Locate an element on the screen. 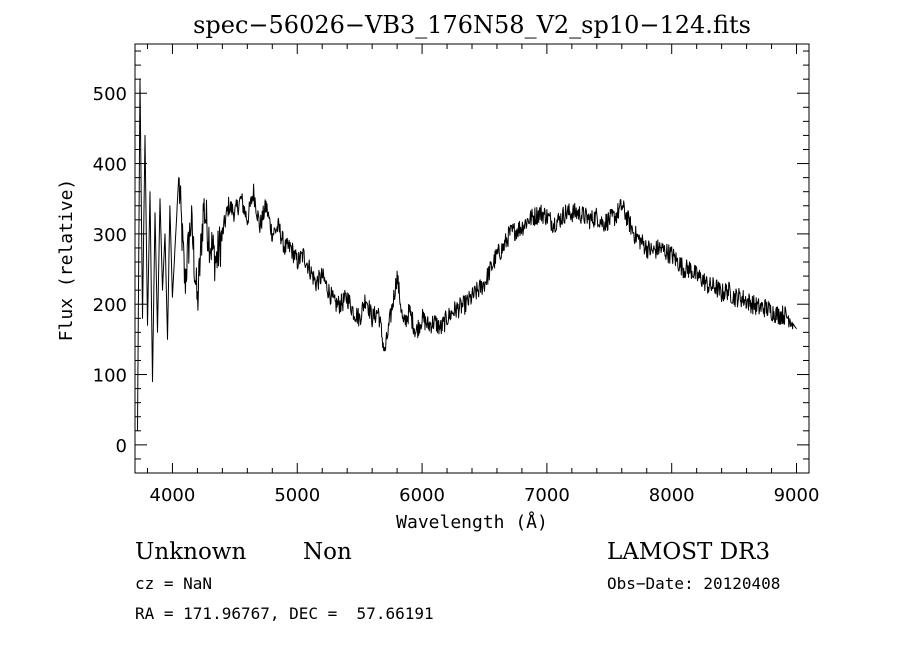 The height and width of the screenshot is (649, 900). x-tick-label: 6000 is located at coordinates (422, 495).